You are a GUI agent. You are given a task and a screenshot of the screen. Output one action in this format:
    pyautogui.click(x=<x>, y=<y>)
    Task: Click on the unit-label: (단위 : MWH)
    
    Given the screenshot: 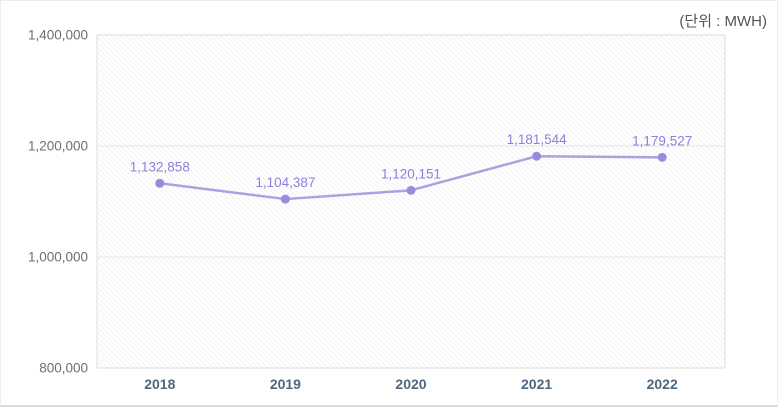 What is the action you would take?
    pyautogui.click(x=723, y=21)
    